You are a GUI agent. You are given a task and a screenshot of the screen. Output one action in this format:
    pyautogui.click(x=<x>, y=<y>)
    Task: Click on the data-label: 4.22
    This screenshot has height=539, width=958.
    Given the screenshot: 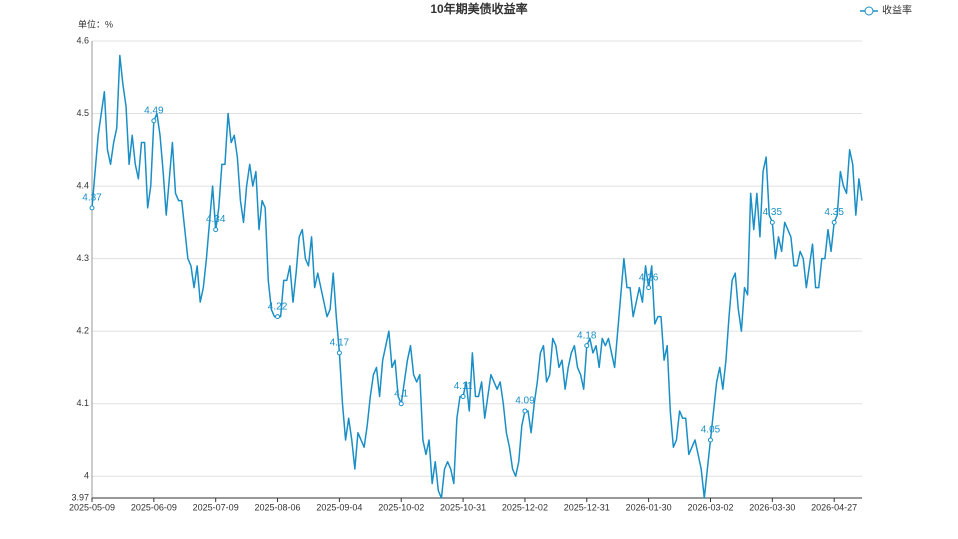 What is the action you would take?
    pyautogui.click(x=278, y=306)
    